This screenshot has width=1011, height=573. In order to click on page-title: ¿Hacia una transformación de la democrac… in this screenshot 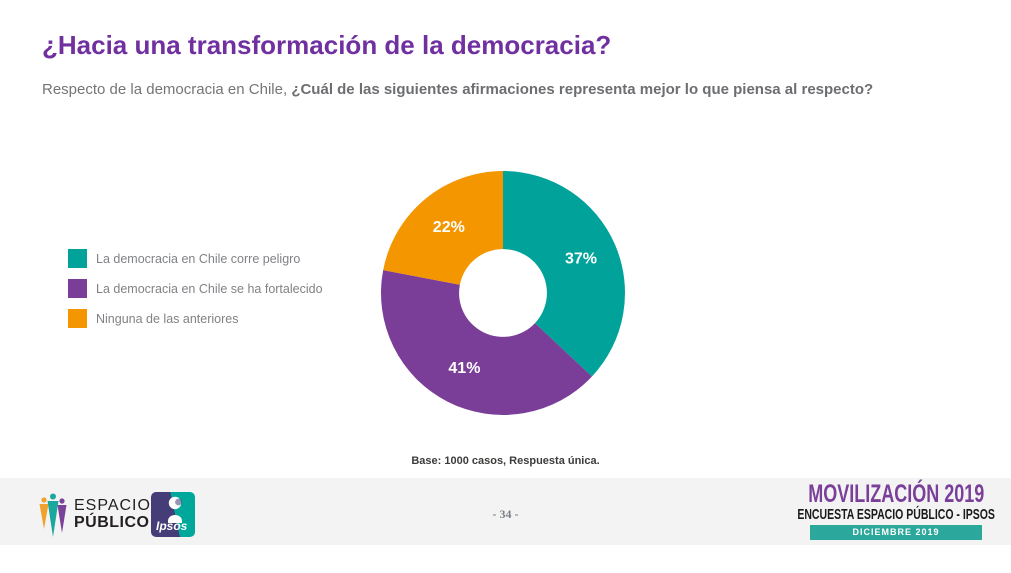, I will do `click(327, 45)`.